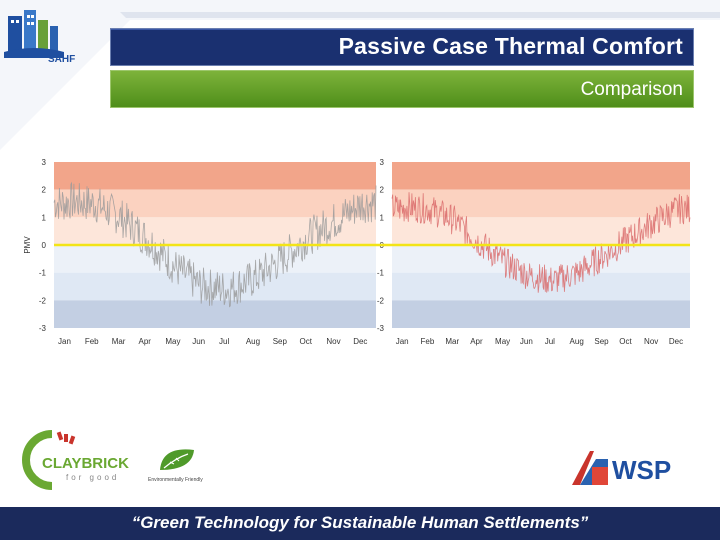 The height and width of the screenshot is (540, 720). What do you see at coordinates (381, 273) in the screenshot?
I see `chart2-ytick: -1` at bounding box center [381, 273].